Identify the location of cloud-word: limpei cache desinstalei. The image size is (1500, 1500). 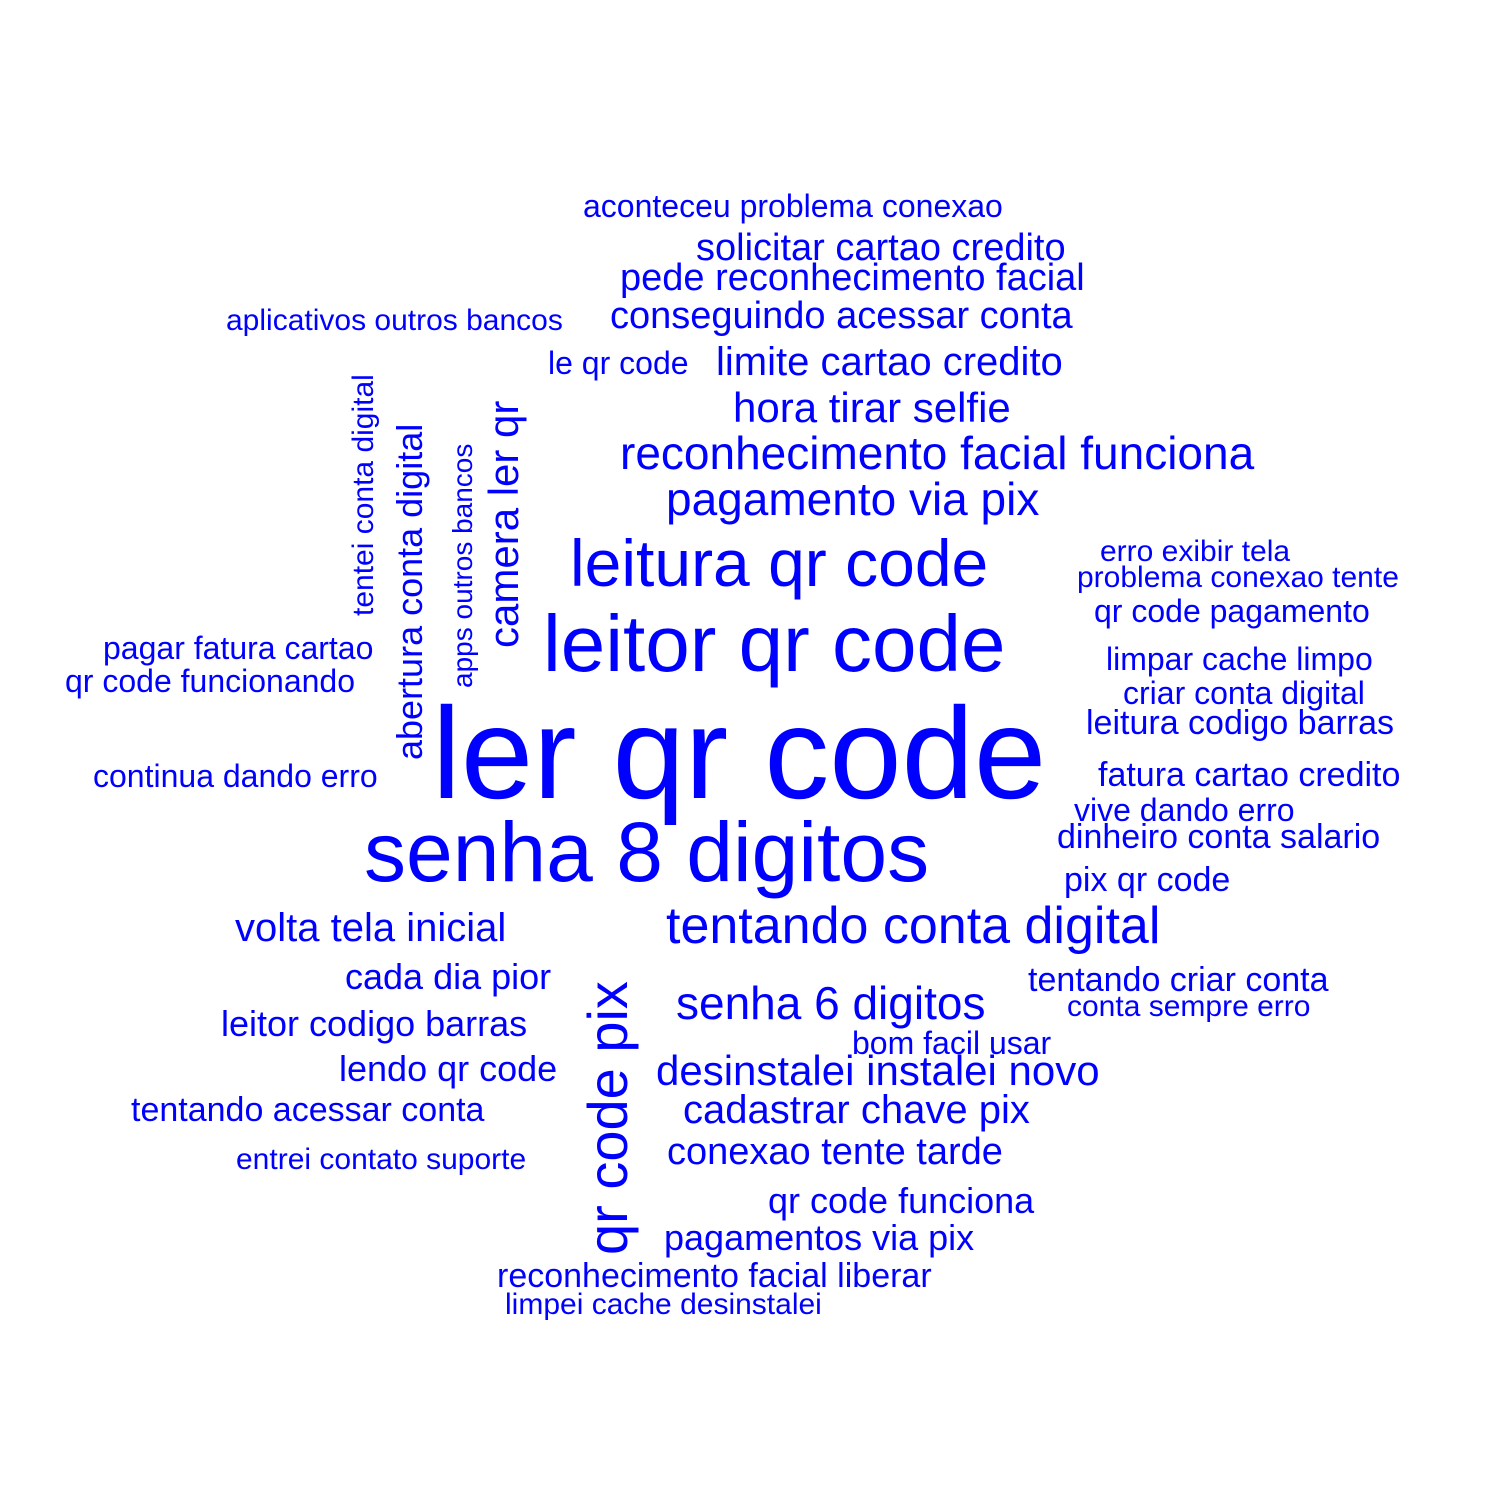
(663, 1304).